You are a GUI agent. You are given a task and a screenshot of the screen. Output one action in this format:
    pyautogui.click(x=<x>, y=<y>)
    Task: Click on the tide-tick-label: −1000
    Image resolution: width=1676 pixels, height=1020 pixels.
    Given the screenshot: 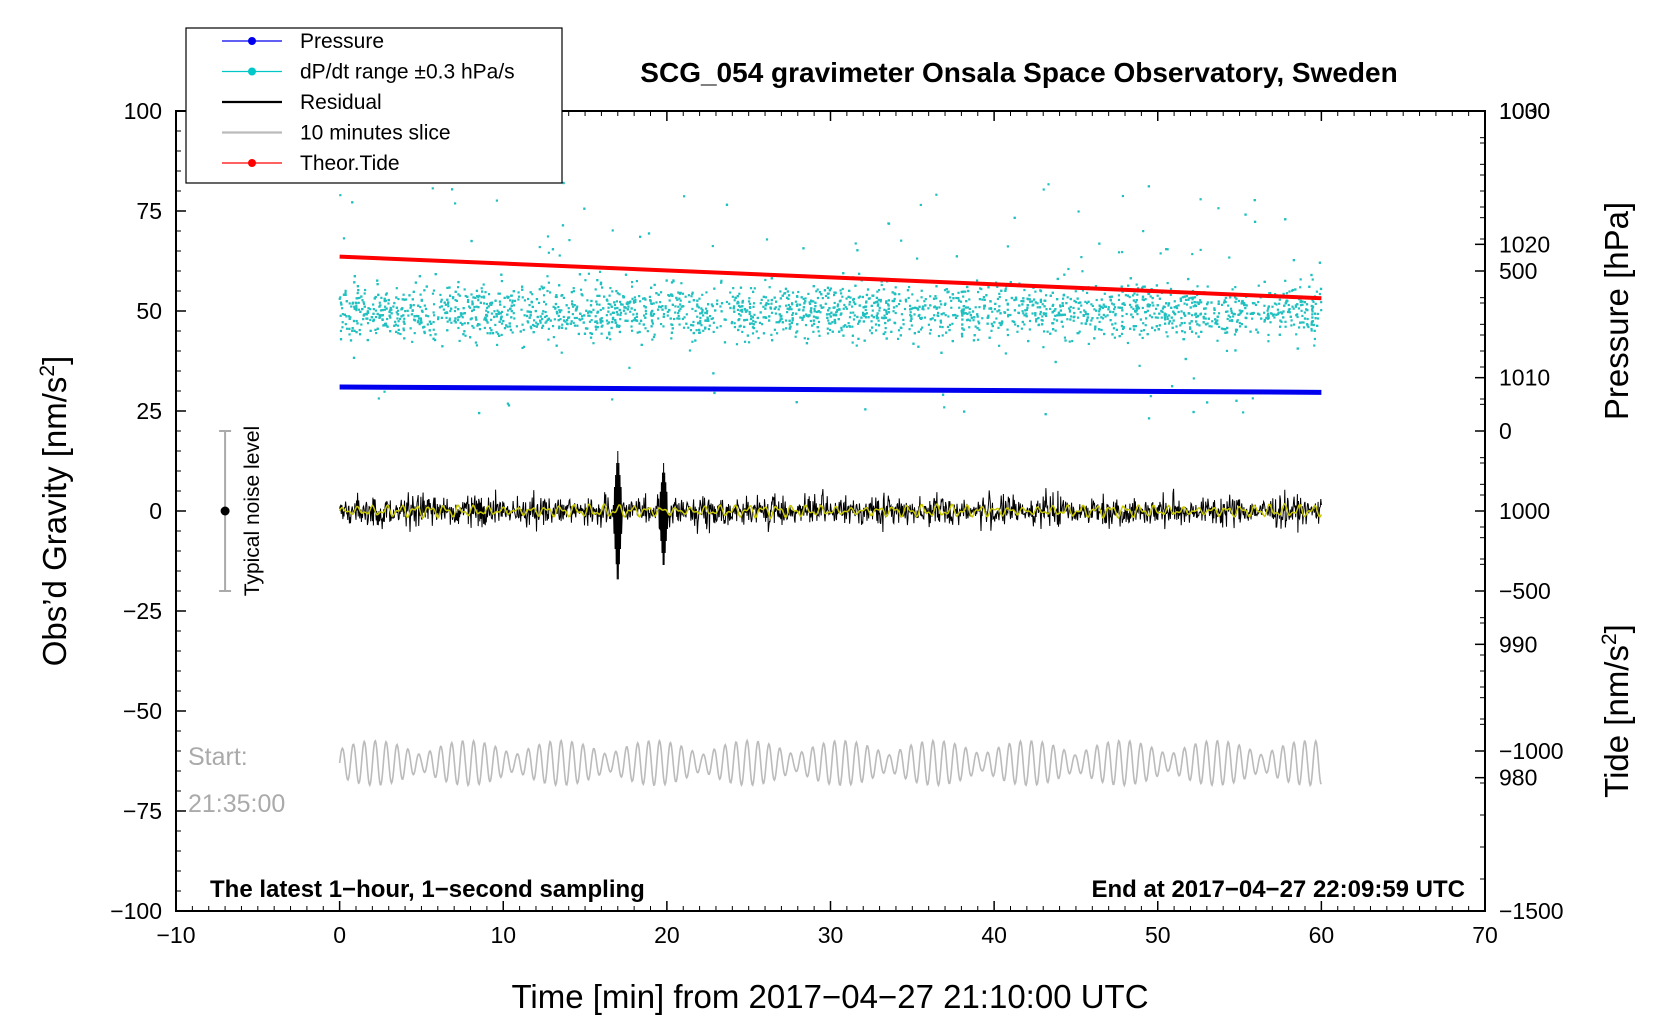 What is the action you would take?
    pyautogui.click(x=1531, y=751)
    